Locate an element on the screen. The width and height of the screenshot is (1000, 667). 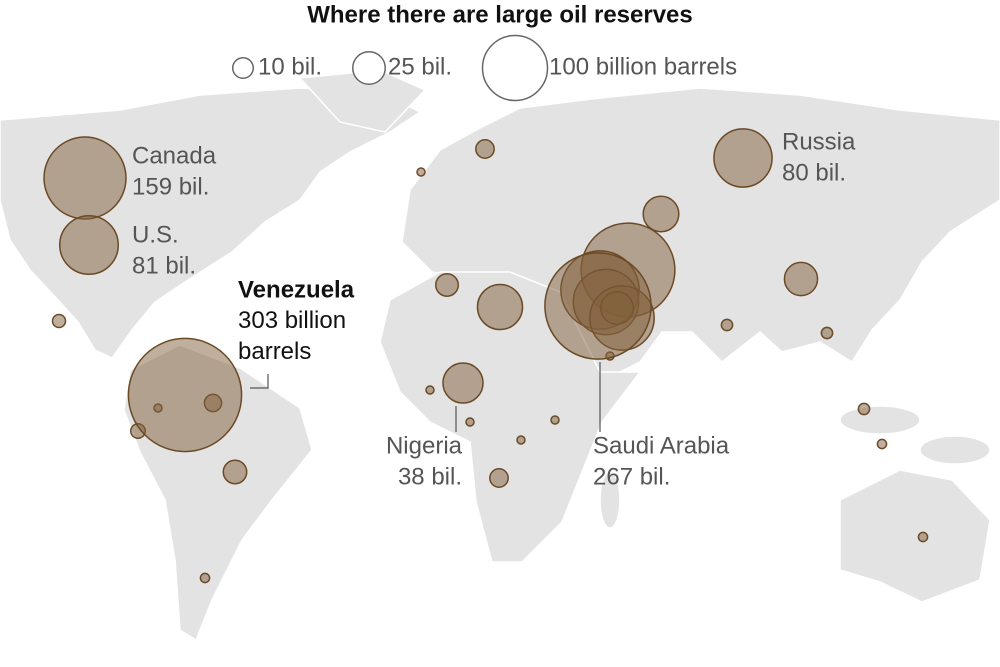
value-label: 267 bil. is located at coordinates (631, 476).